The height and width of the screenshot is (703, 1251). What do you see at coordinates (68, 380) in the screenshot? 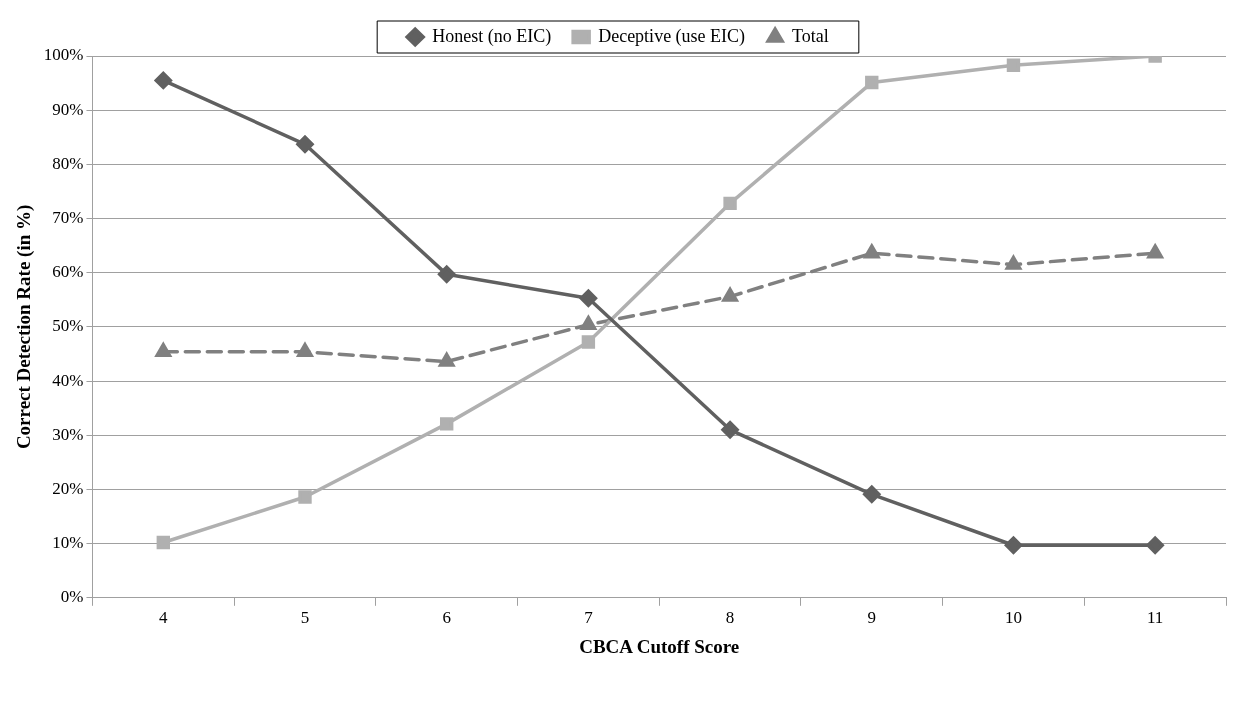
I see `y-tick-label: 40%` at bounding box center [68, 380].